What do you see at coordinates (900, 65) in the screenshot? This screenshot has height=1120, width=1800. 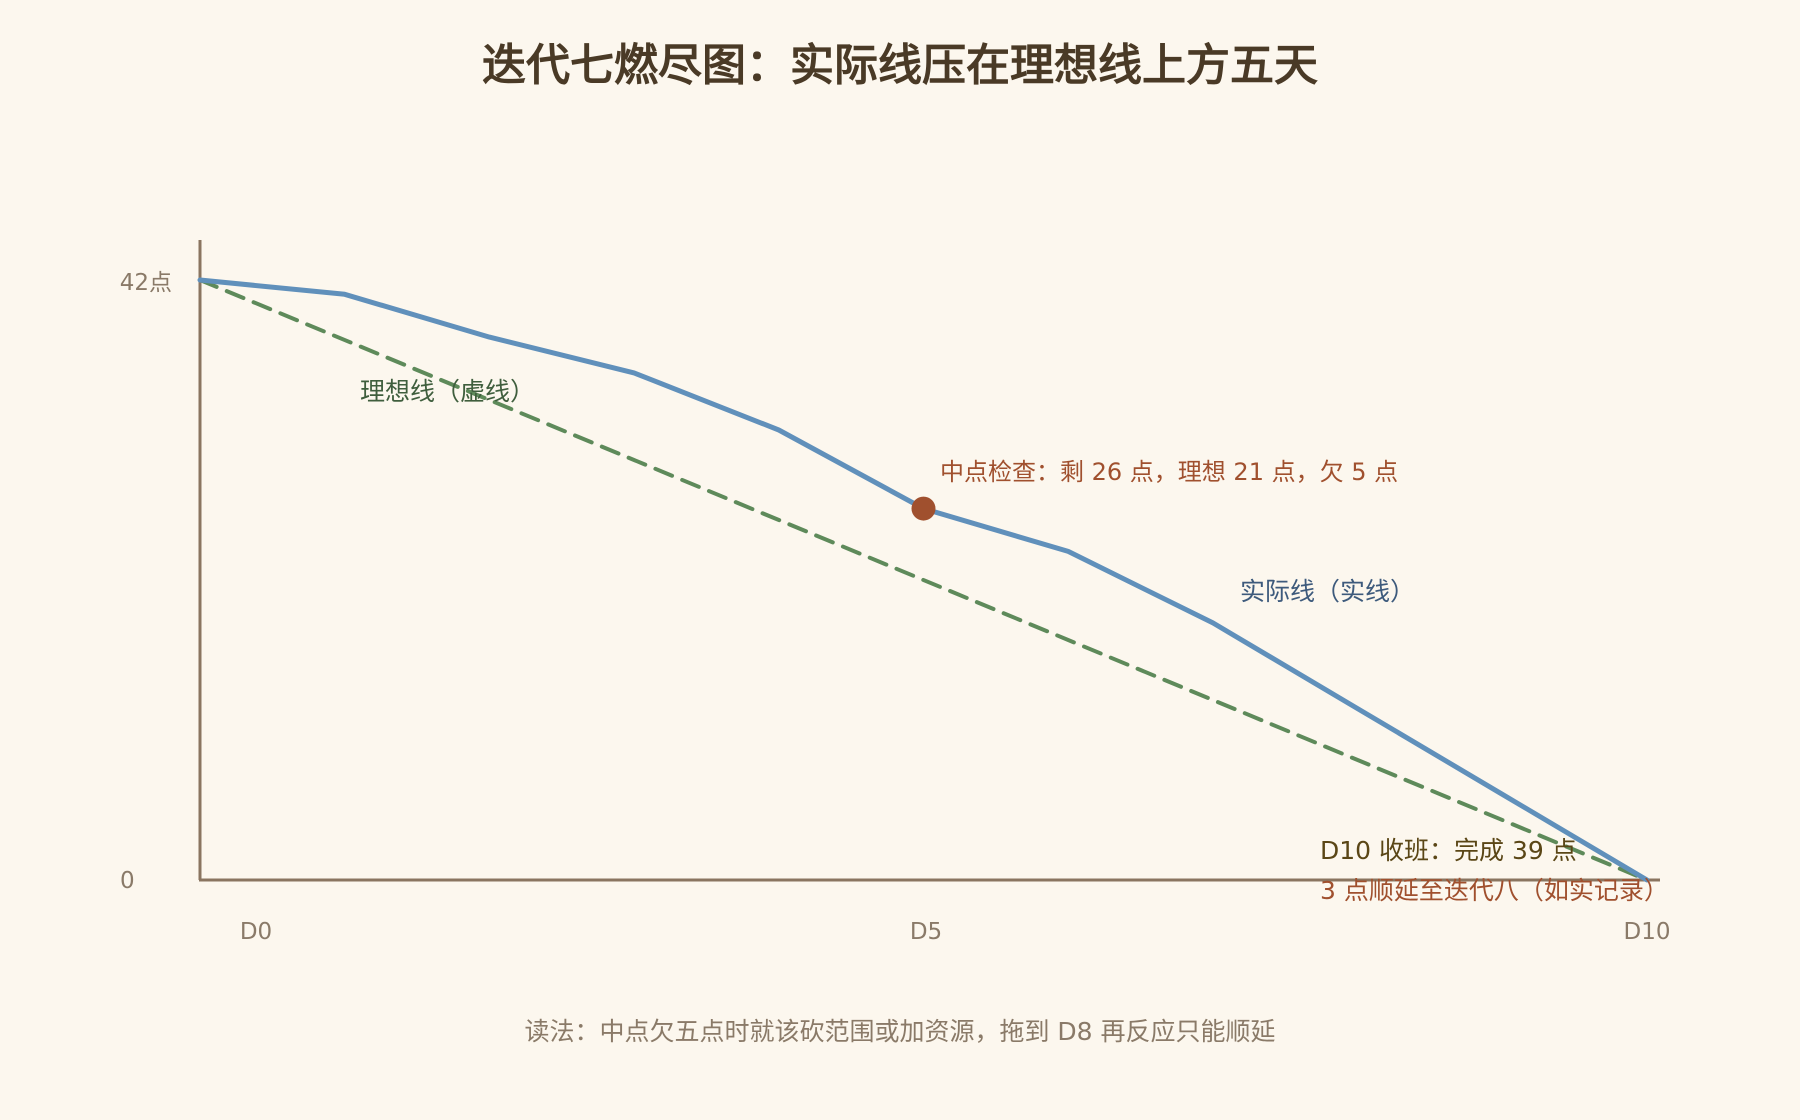 I see `chart-title: 迭代七燃尽图：实际线压在理想线上方五天` at bounding box center [900, 65].